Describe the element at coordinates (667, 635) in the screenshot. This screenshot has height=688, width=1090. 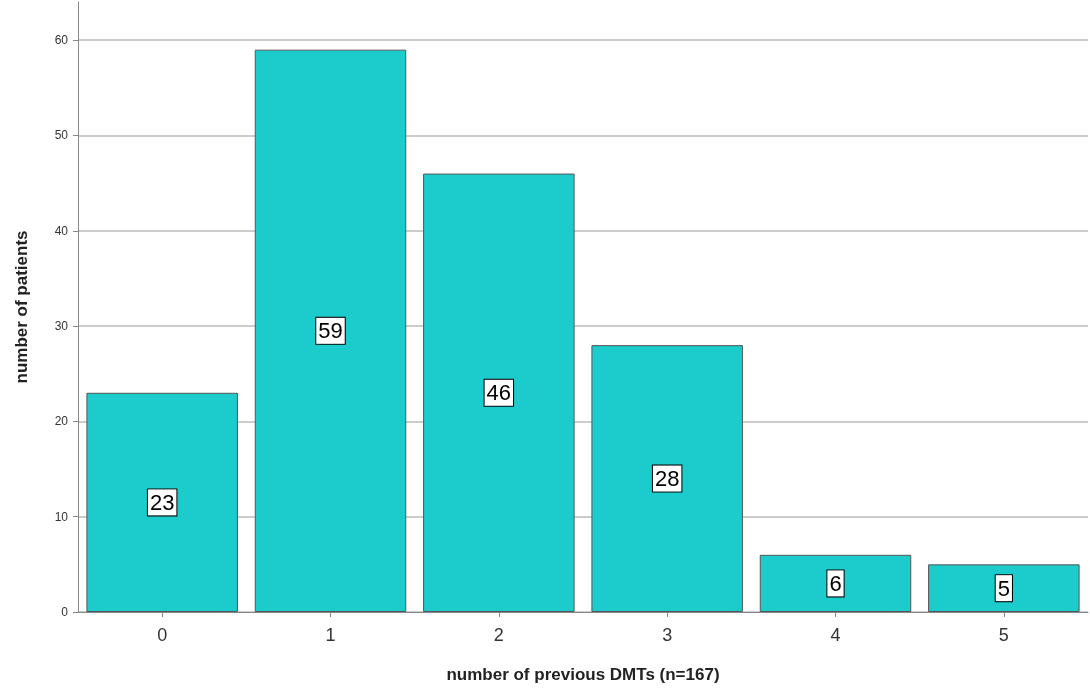
I see `x-tick-label: 3` at that location.